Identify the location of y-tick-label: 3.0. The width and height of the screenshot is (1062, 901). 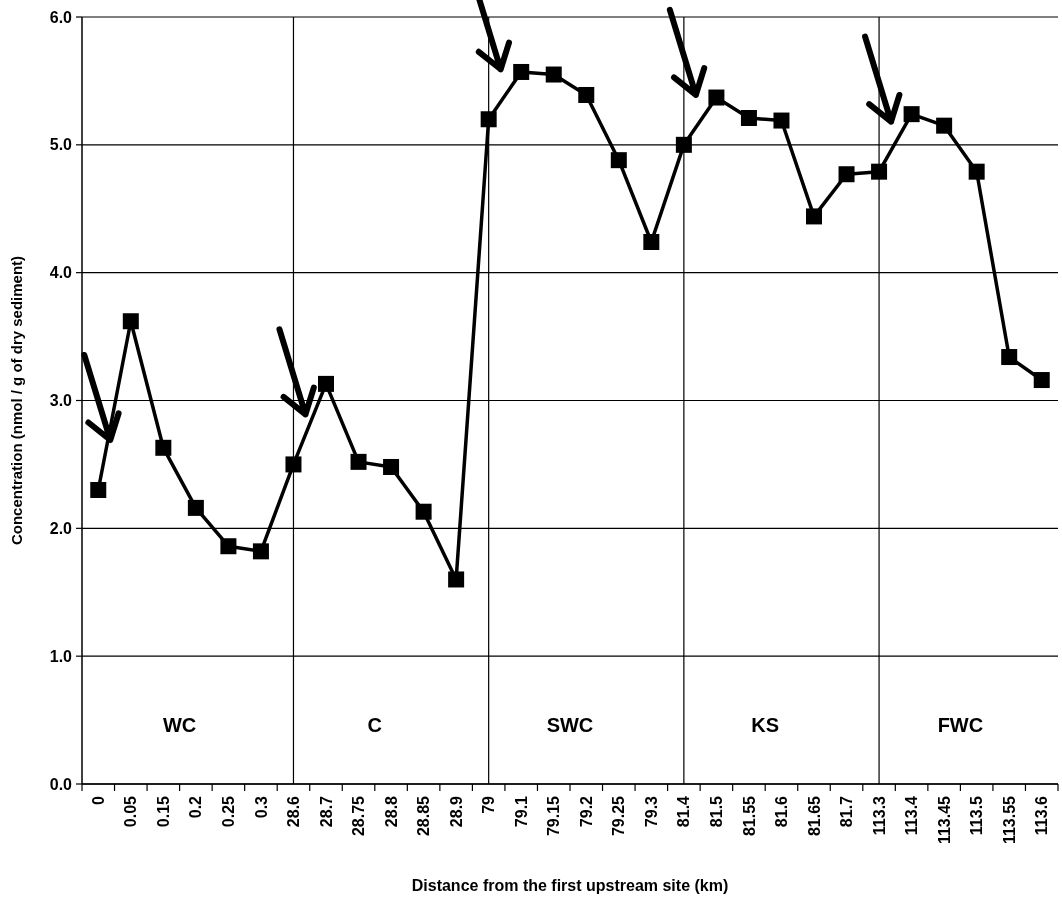
(61, 401).